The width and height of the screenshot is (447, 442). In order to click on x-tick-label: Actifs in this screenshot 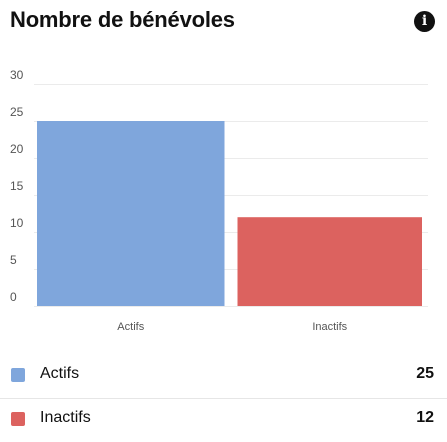, I will do `click(130, 327)`.